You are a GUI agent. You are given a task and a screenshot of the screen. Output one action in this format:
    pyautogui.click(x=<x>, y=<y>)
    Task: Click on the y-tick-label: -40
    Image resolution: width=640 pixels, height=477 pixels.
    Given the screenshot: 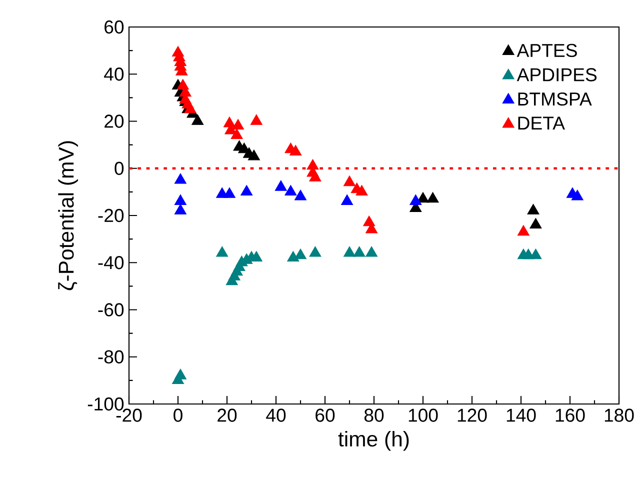 What is the action you would take?
    pyautogui.click(x=111, y=263)
    